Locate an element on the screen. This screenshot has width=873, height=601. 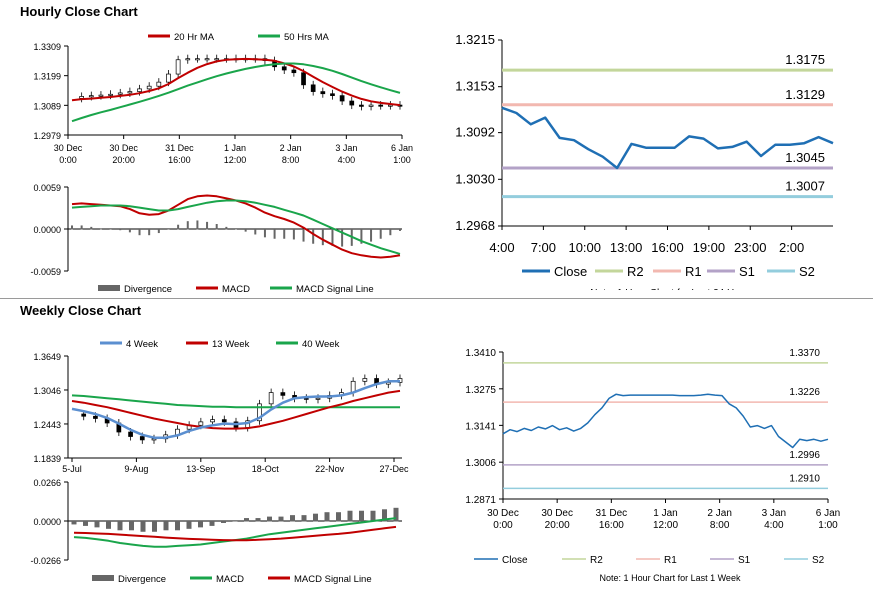
hourly-macd-ytick-label: 0.0000 is located at coordinates (47, 230).